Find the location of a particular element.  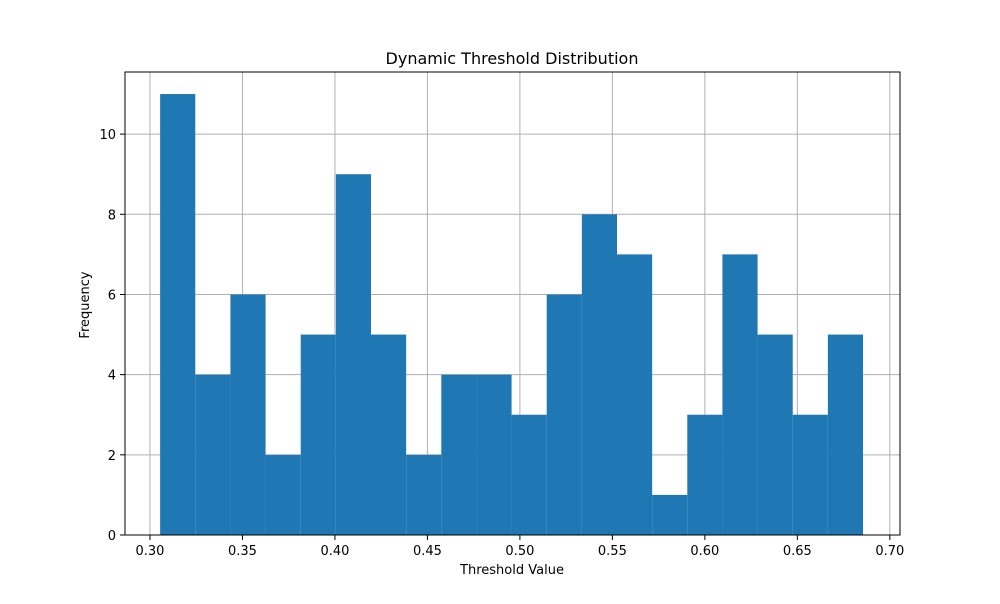

x-tick-label: 0.70 is located at coordinates (889, 551).